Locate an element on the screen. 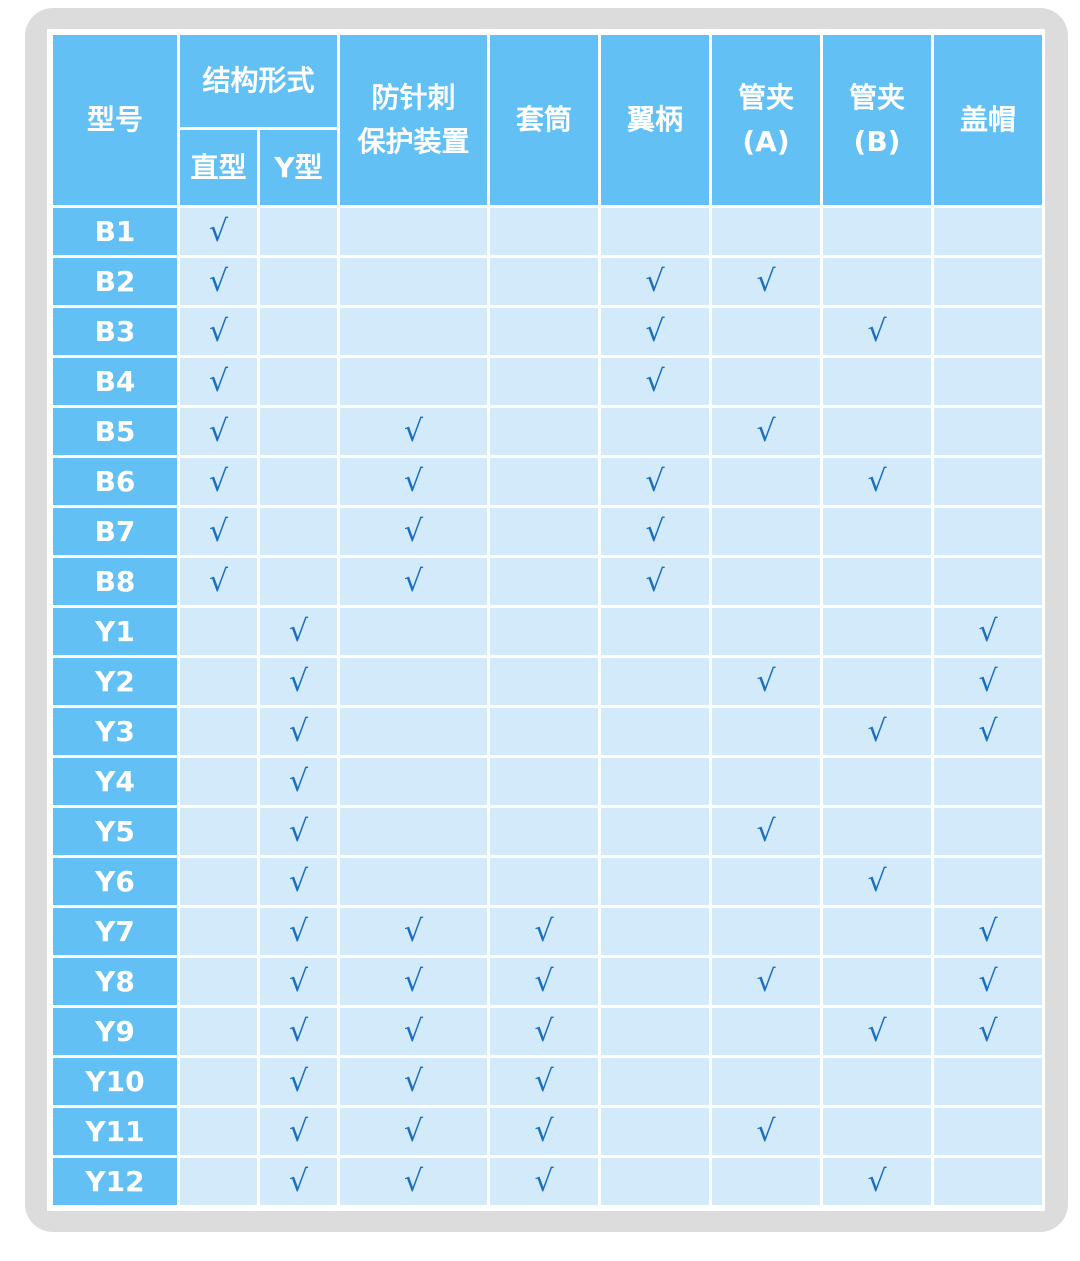  model-cell: B7 is located at coordinates (115, 531).